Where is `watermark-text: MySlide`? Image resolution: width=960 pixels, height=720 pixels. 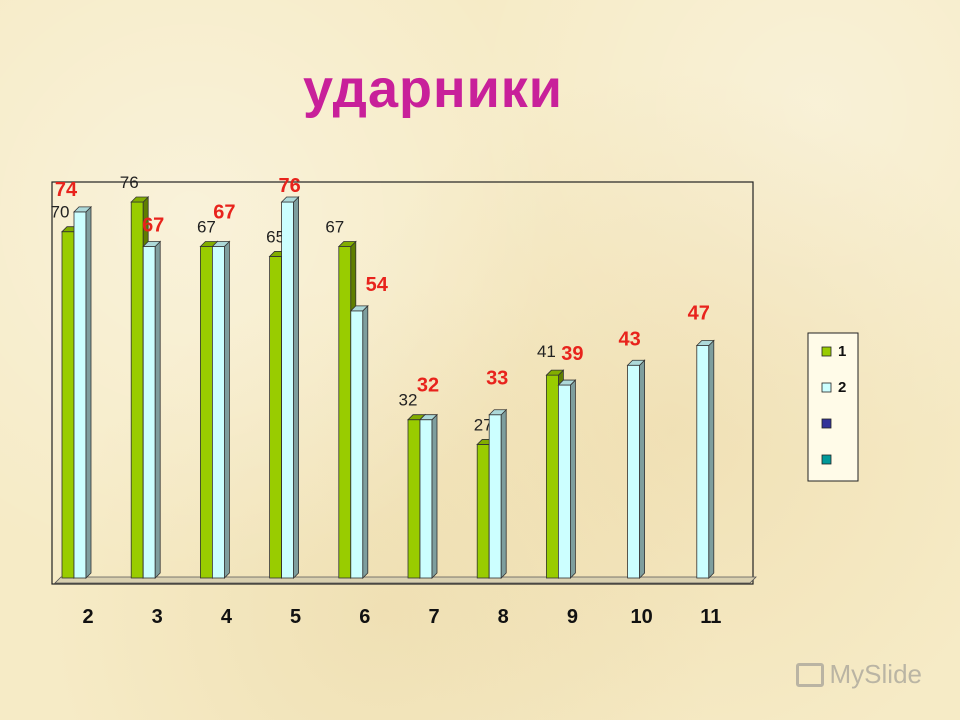 watermark-text: MySlide is located at coordinates (875, 674).